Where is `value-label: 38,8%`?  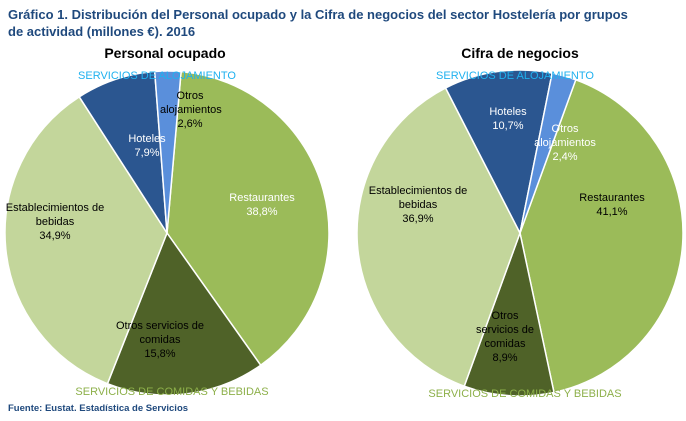 value-label: 38,8% is located at coordinates (262, 212).